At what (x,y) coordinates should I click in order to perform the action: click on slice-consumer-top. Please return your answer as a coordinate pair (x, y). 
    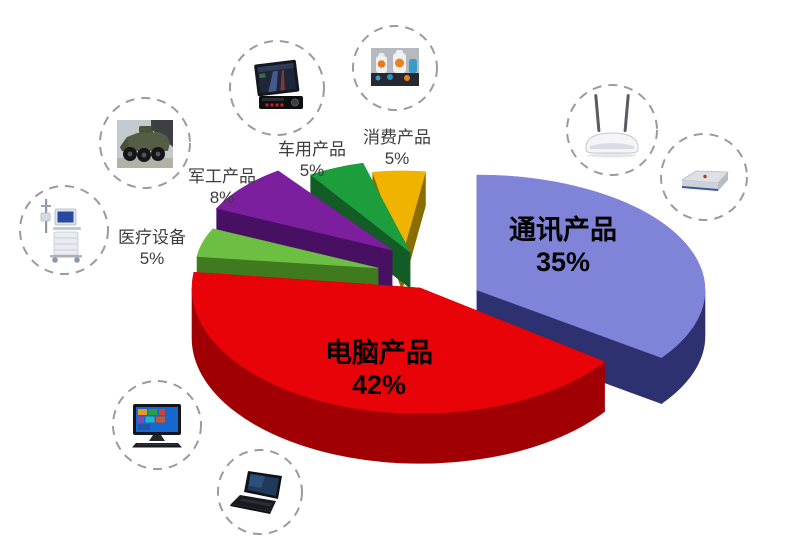
    Looking at the image, I should click on (399, 214).